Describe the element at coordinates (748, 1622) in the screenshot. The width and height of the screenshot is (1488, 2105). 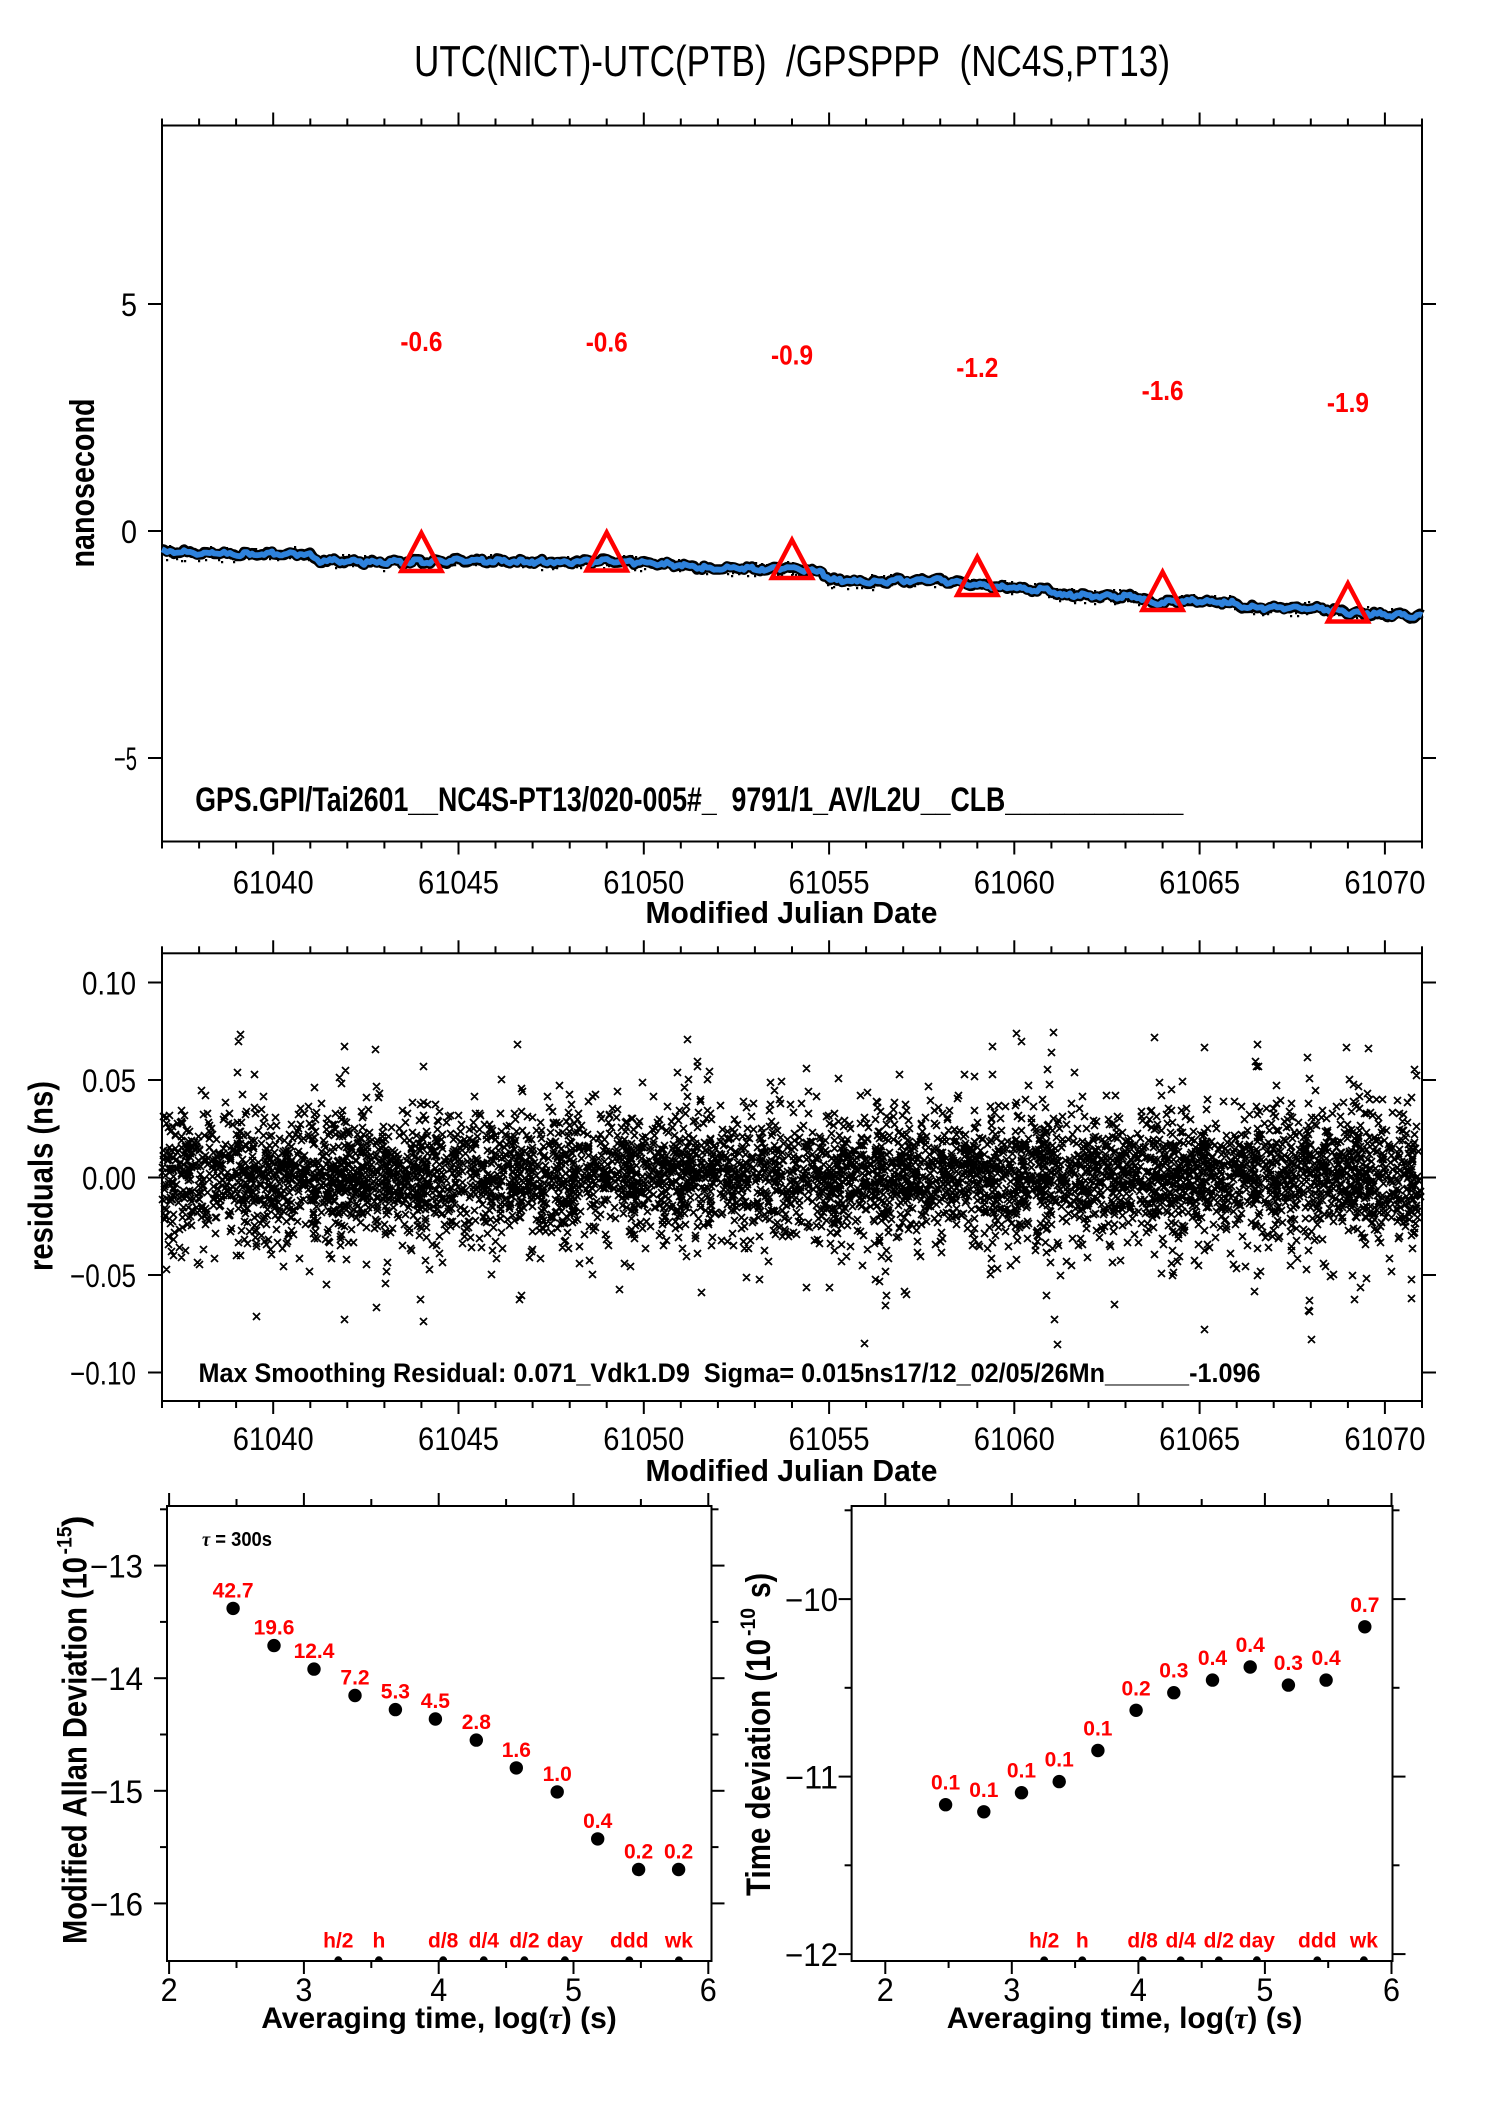
I see `svg-text: -10` at that location.